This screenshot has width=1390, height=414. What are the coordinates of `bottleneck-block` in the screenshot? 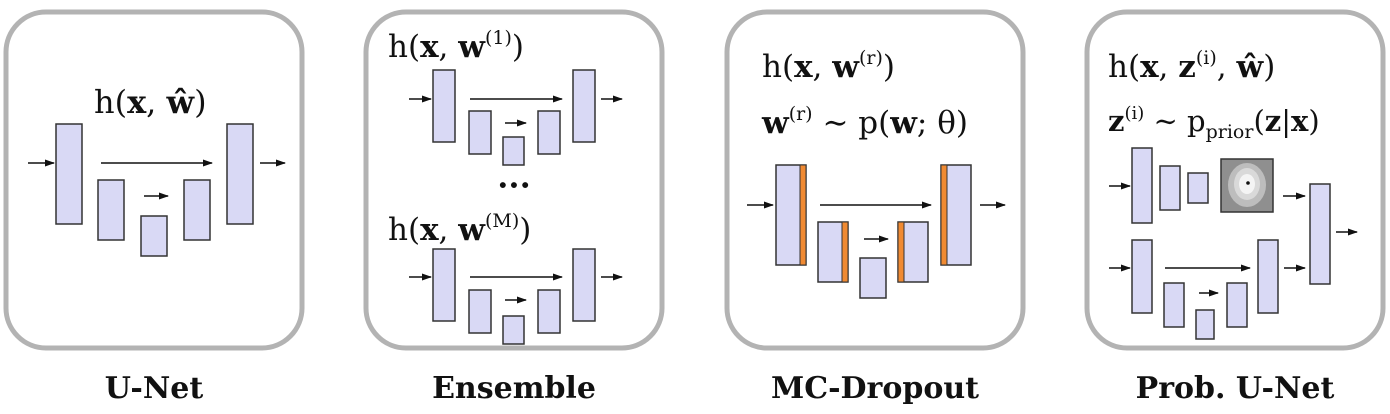 It's located at (154, 236).